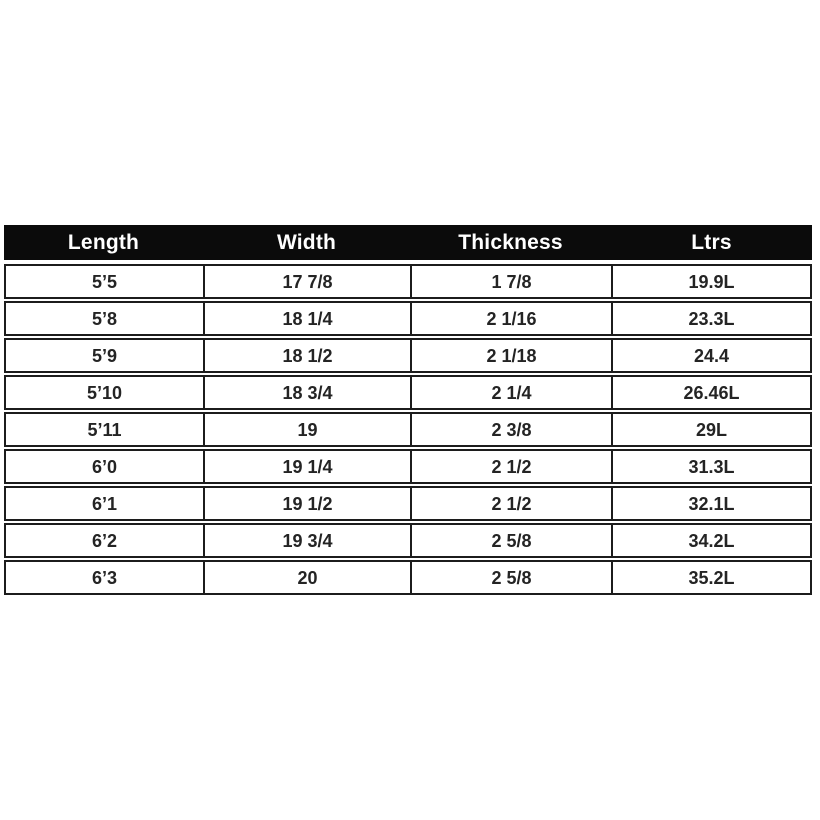 This screenshot has width=820, height=820. I want to click on table-cell: 35.2L, so click(711, 577).